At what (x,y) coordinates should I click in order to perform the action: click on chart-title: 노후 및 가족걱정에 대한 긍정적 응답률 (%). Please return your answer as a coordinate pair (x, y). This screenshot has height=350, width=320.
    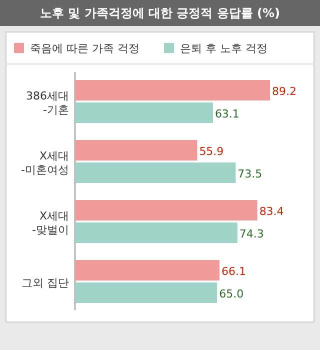
    Looking at the image, I should click on (160, 13).